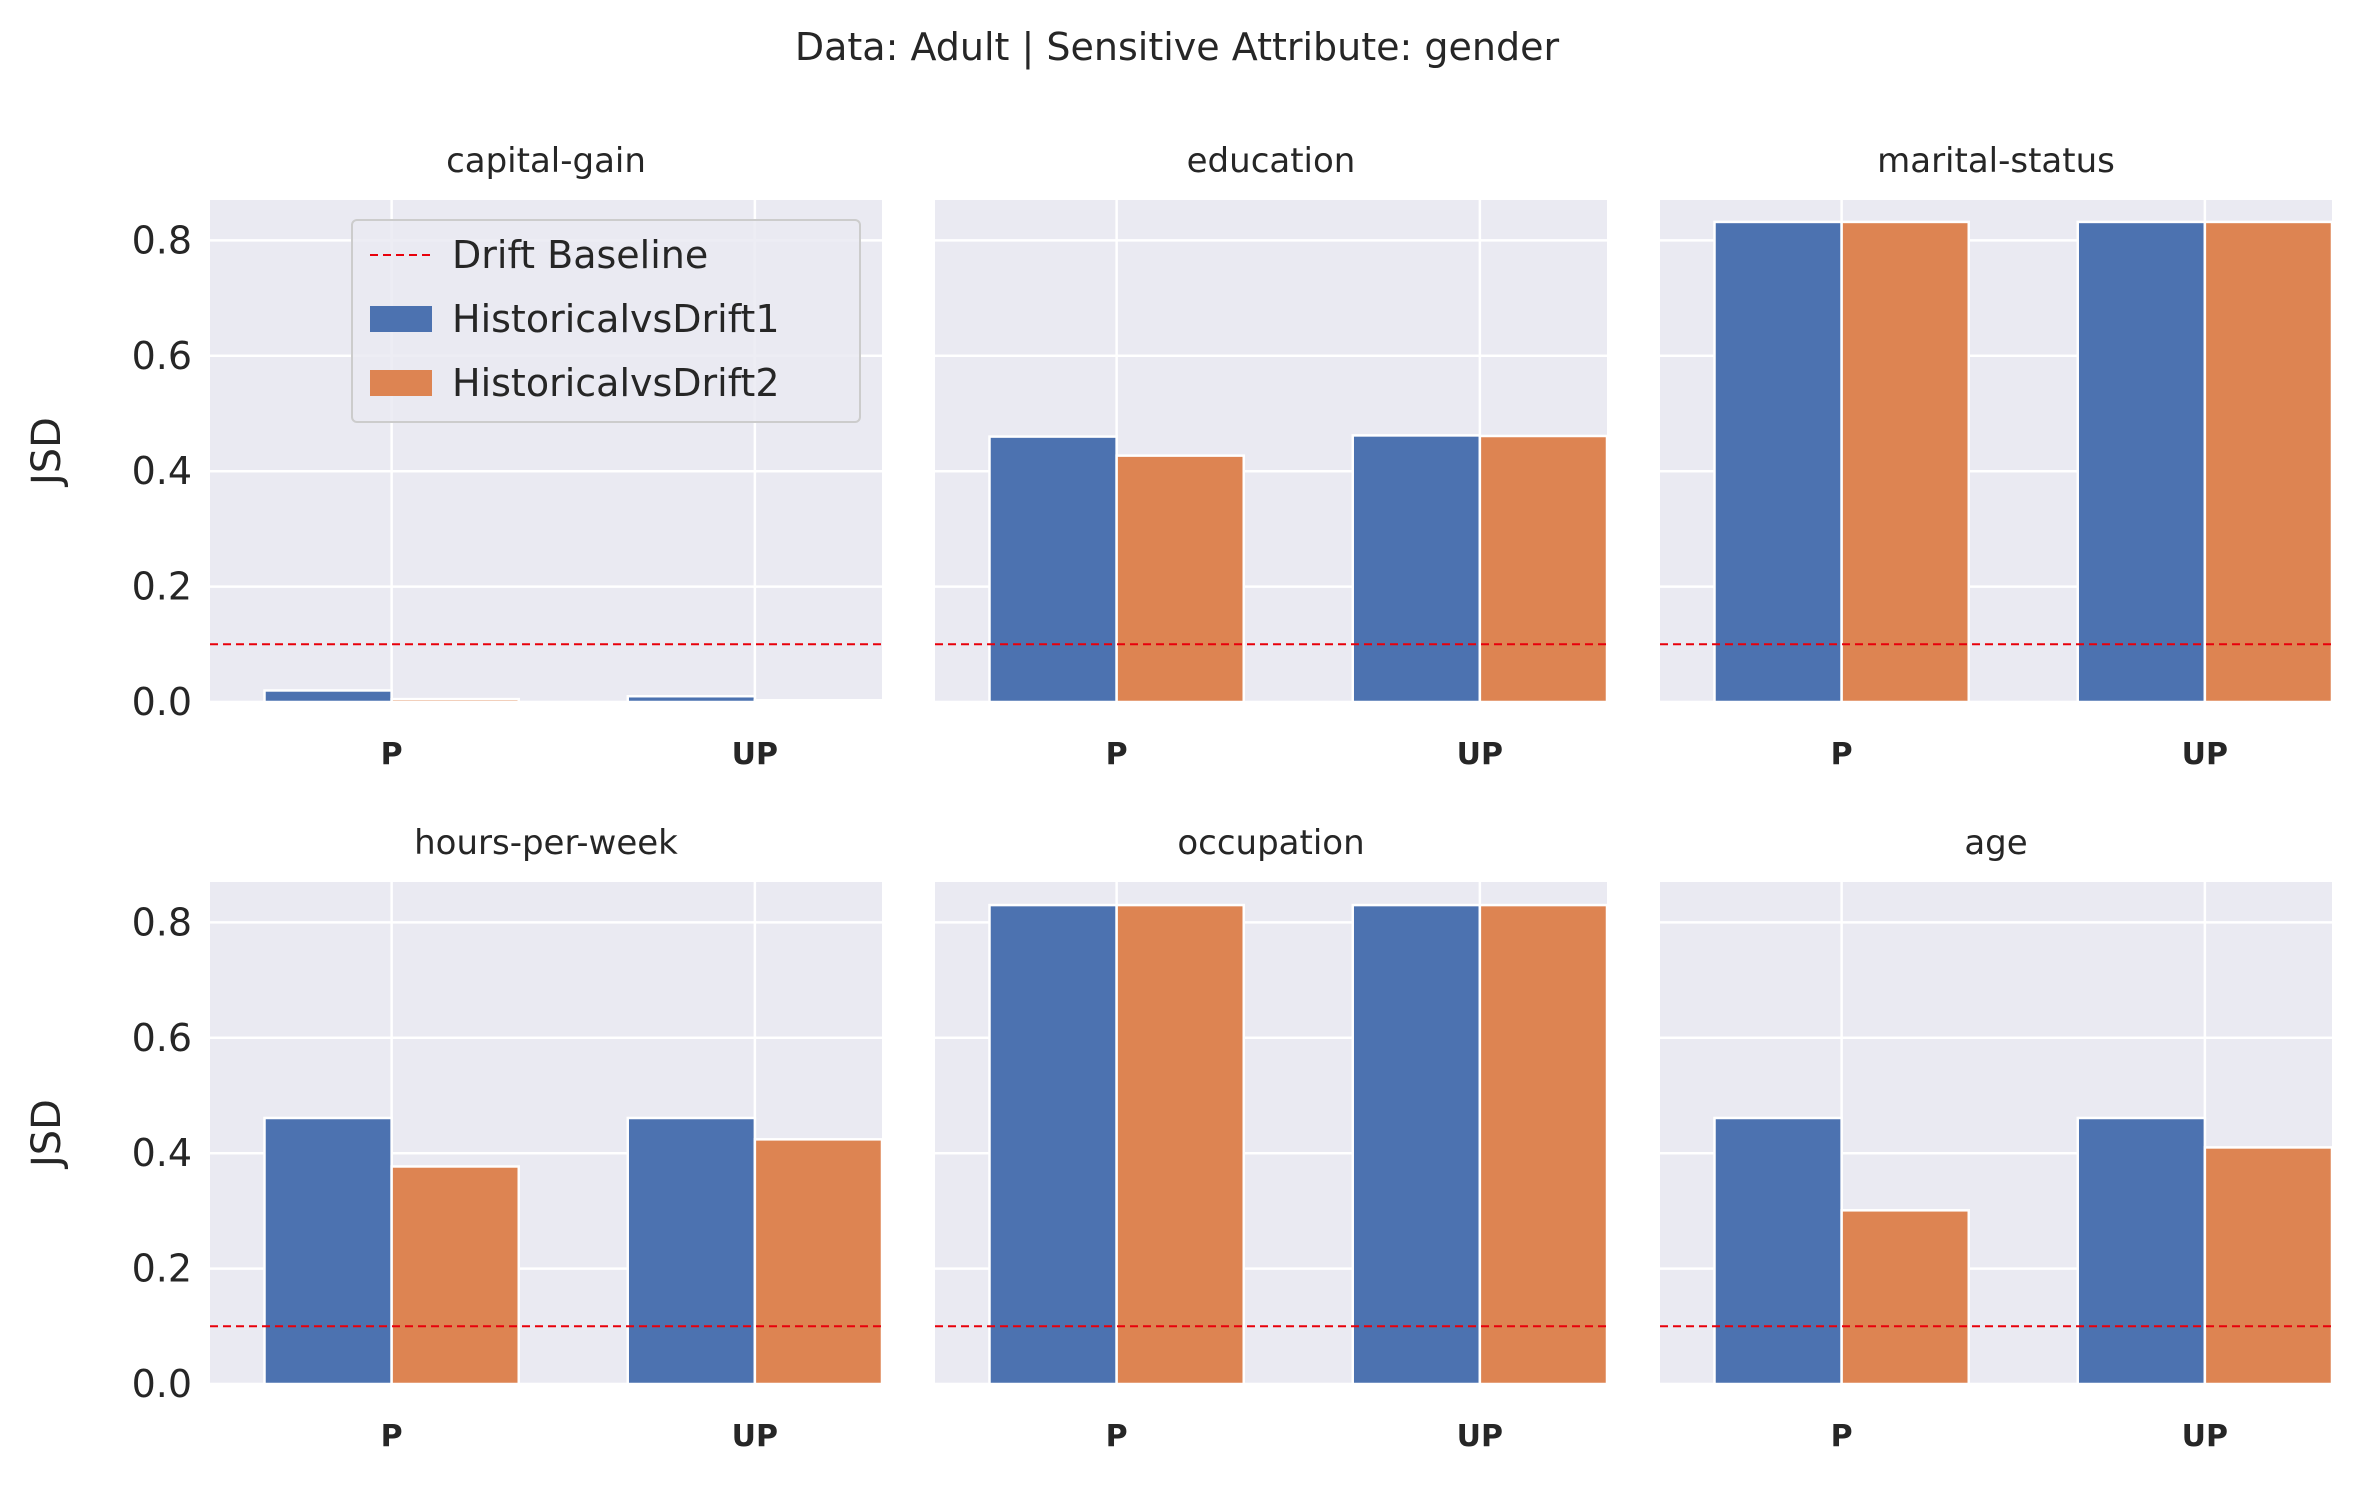 Image resolution: width=2354 pixels, height=1487 pixels. Describe the element at coordinates (616, 319) in the screenshot. I see `legend-label: HistoricalvsDrift1` at that location.